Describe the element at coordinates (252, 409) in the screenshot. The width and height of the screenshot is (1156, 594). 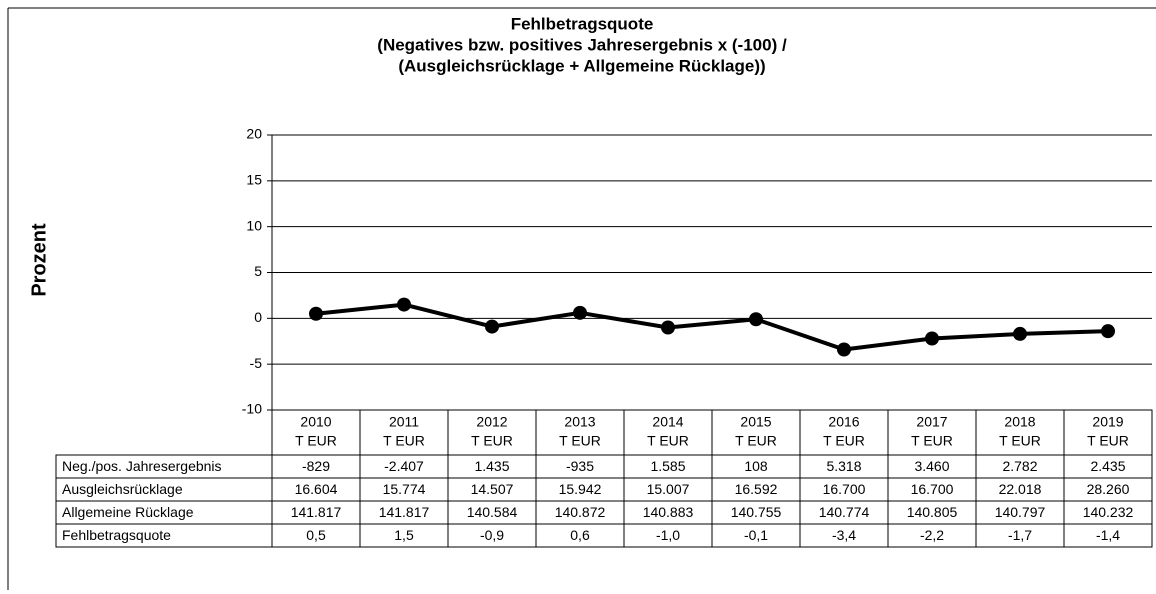
I see `y-tick-label: -10` at that location.